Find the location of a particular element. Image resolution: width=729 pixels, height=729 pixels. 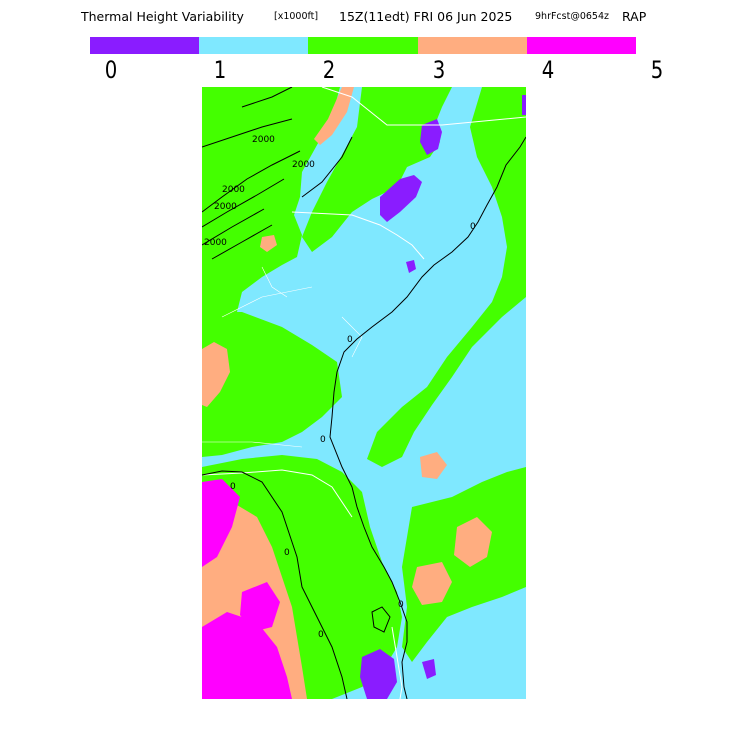

title-model: RAP is located at coordinates (634, 16).